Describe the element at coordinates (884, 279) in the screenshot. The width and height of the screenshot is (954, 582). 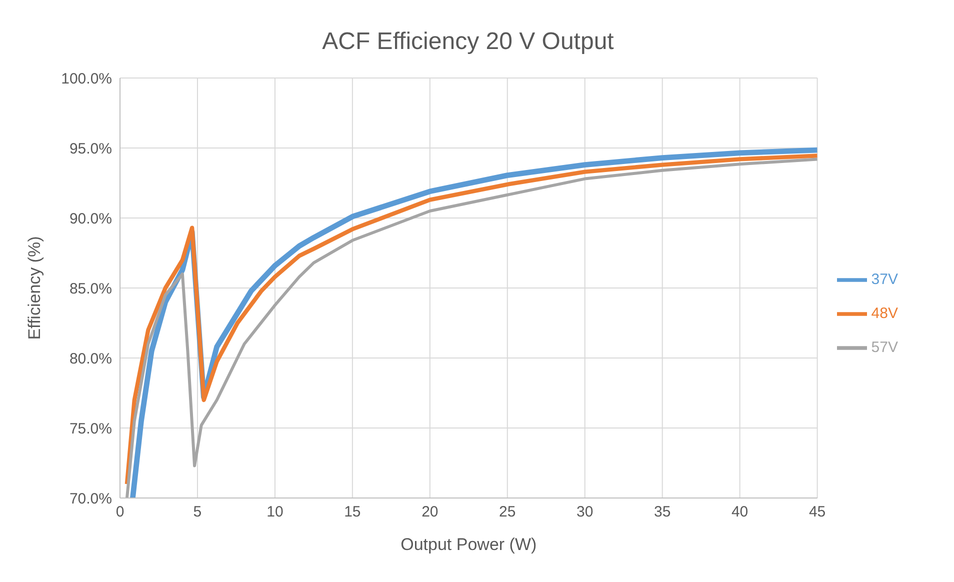
I see `legend-label: 37V` at that location.